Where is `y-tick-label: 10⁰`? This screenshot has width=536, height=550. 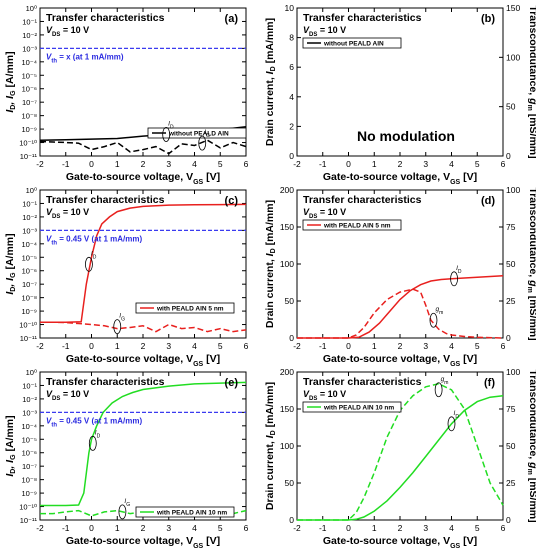
y-tick-label: 10⁰ is located at coordinates (31, 372).